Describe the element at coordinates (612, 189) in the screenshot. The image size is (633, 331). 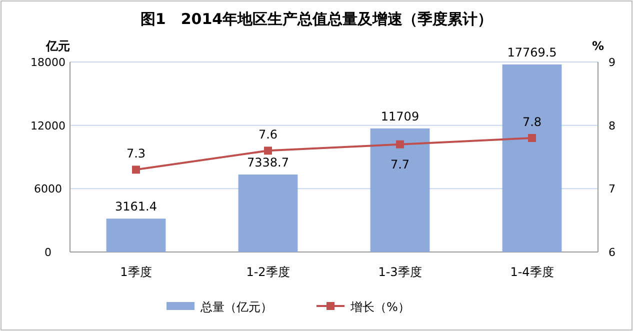
I see `y2-tick-label: 7` at that location.